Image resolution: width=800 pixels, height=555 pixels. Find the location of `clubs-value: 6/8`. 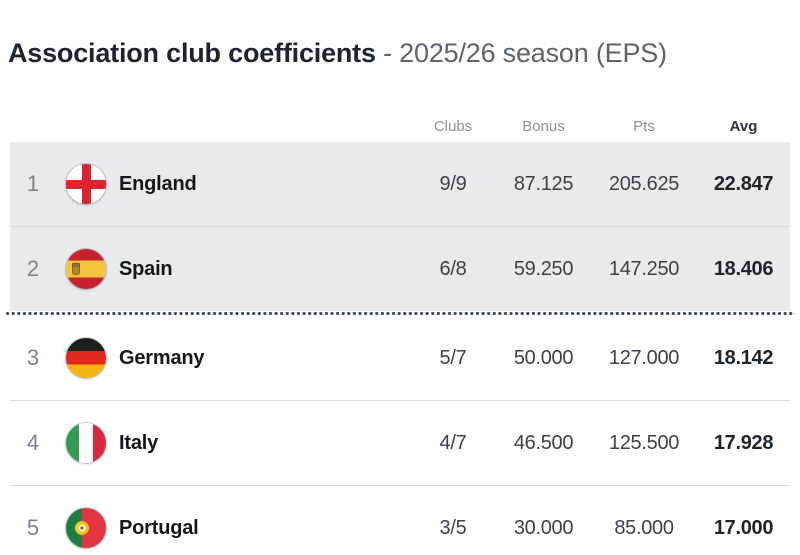

clubs-value: 6/8 is located at coordinates (453, 268).